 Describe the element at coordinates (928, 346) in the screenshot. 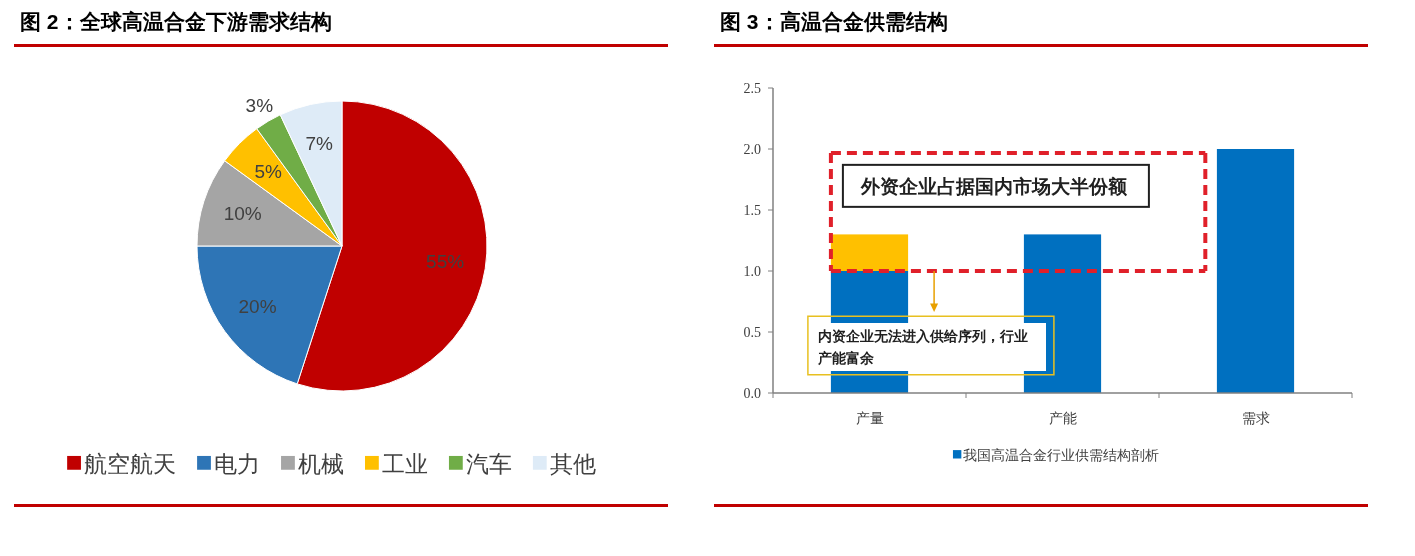

I see `annotation: 内资企业无法进入供给序列，行业产能富余` at that location.